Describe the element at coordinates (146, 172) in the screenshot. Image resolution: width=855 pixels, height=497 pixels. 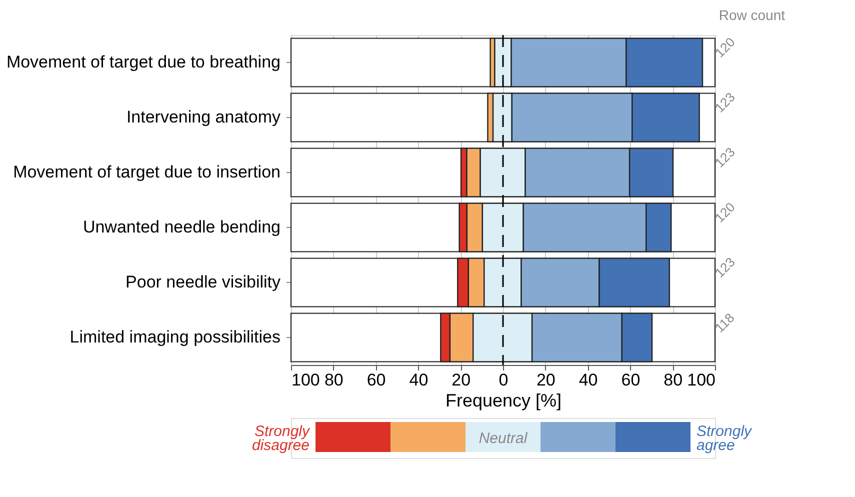
I see `y-tick-label: Movement of target due to insertion` at that location.